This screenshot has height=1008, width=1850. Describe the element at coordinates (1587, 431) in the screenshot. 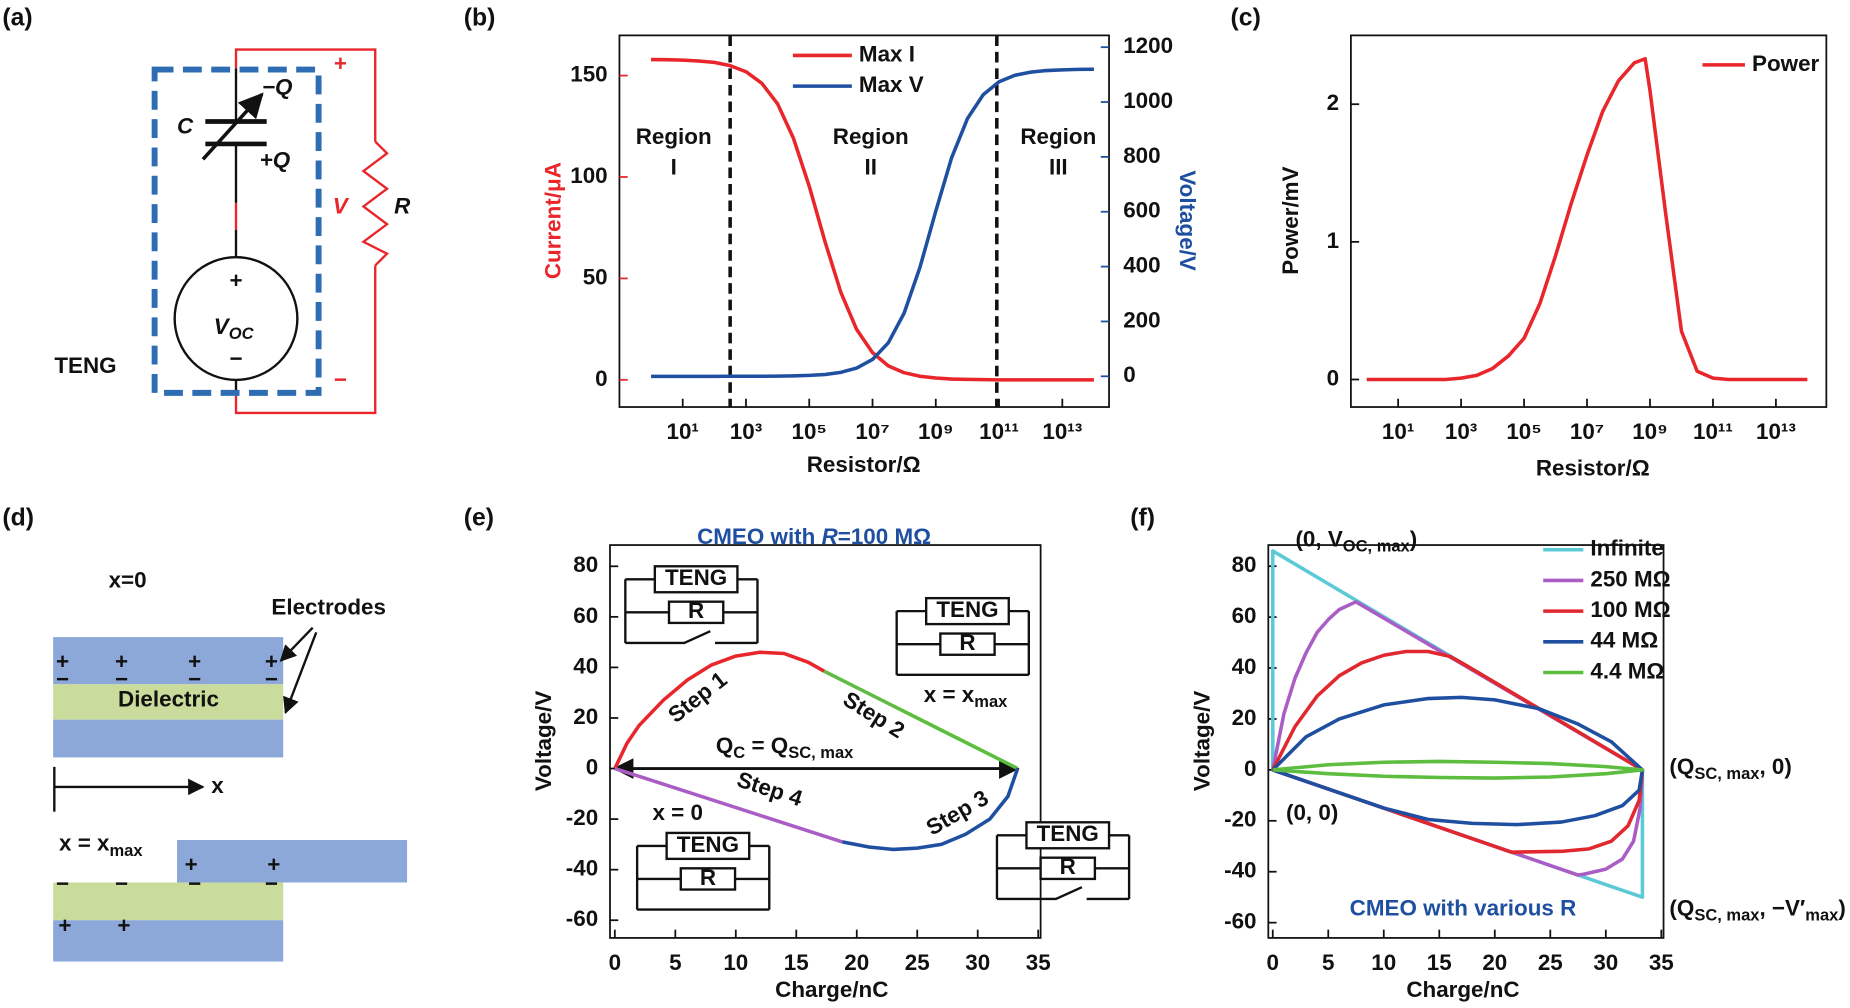

I see `x-tick-label: 10⁷` at that location.